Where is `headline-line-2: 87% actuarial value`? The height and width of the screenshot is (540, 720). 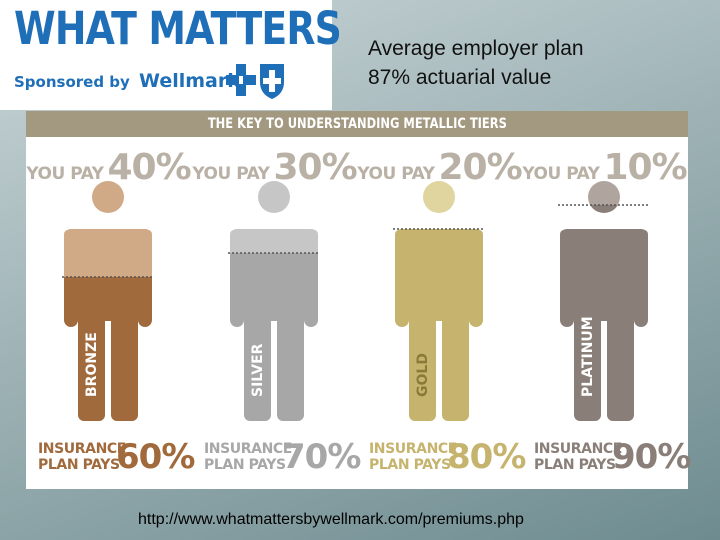
headline-line-2: 87% actuarial value is located at coordinates (460, 77).